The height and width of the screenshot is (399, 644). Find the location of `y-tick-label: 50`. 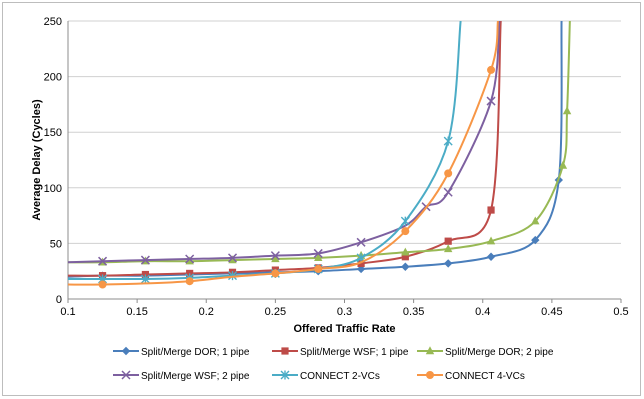

y-tick-label: 50 is located at coordinates (56, 244).